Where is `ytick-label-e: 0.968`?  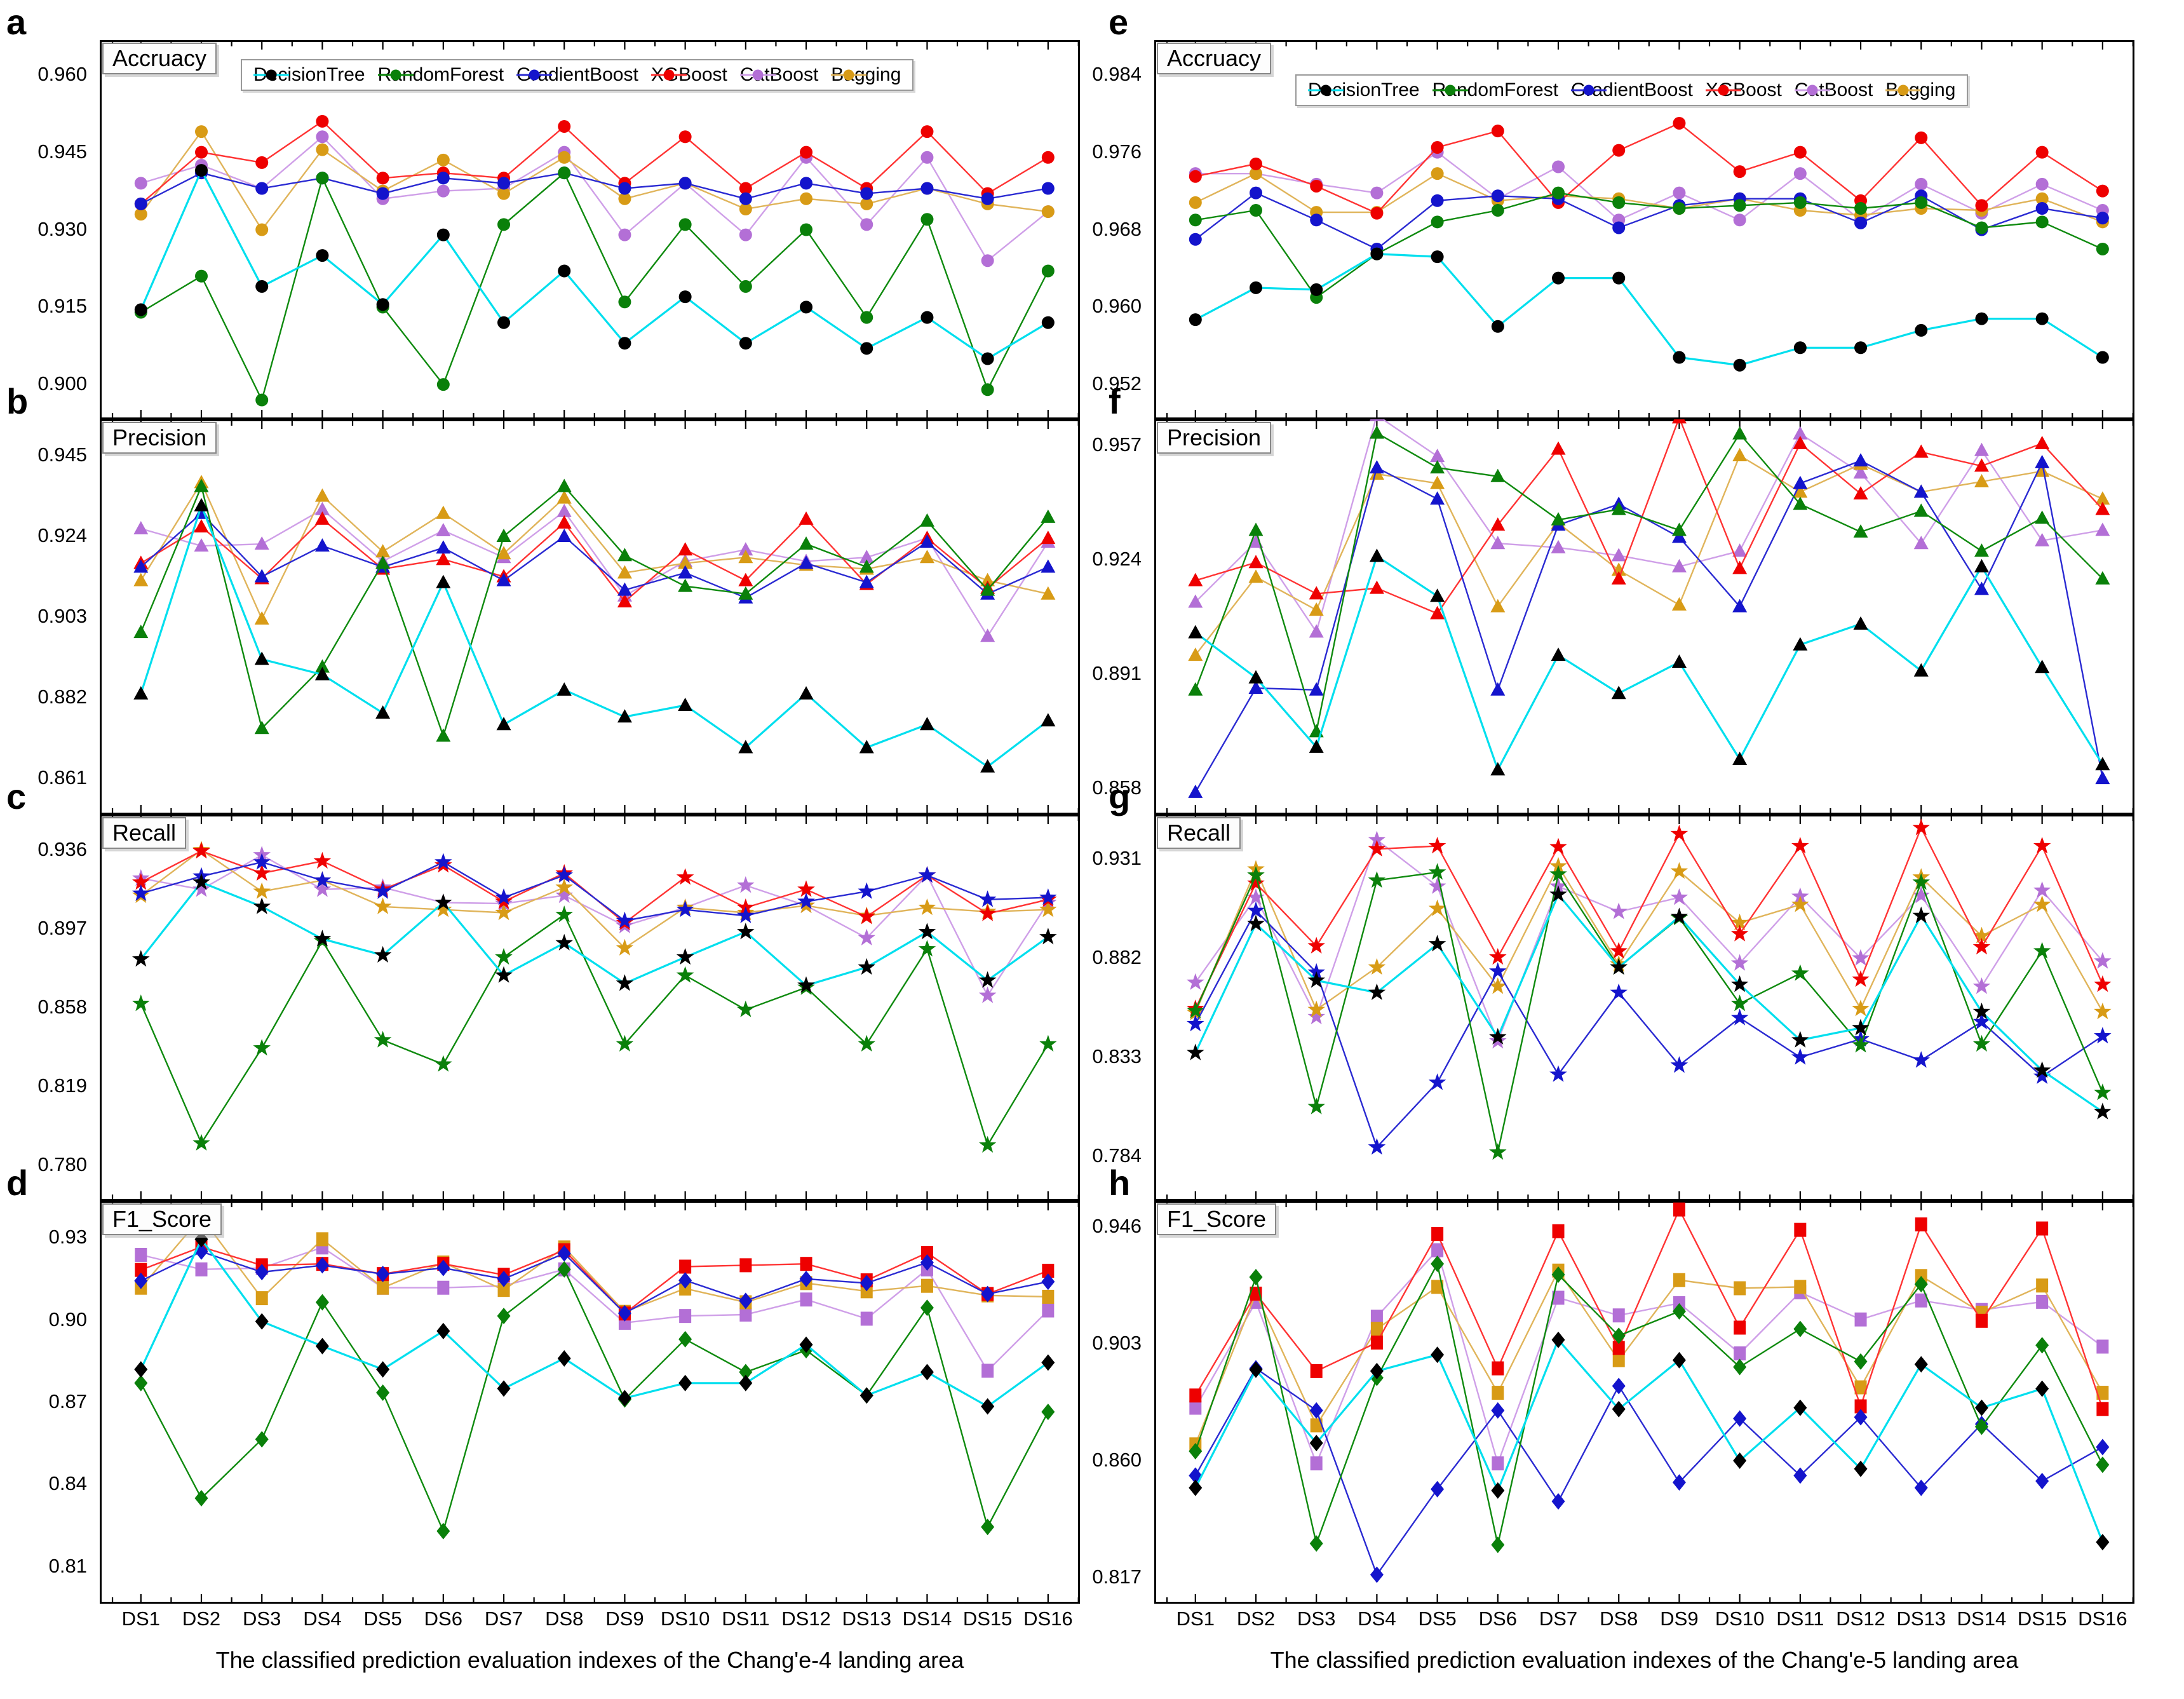 ytick-label-e: 0.968 is located at coordinates (1117, 228).